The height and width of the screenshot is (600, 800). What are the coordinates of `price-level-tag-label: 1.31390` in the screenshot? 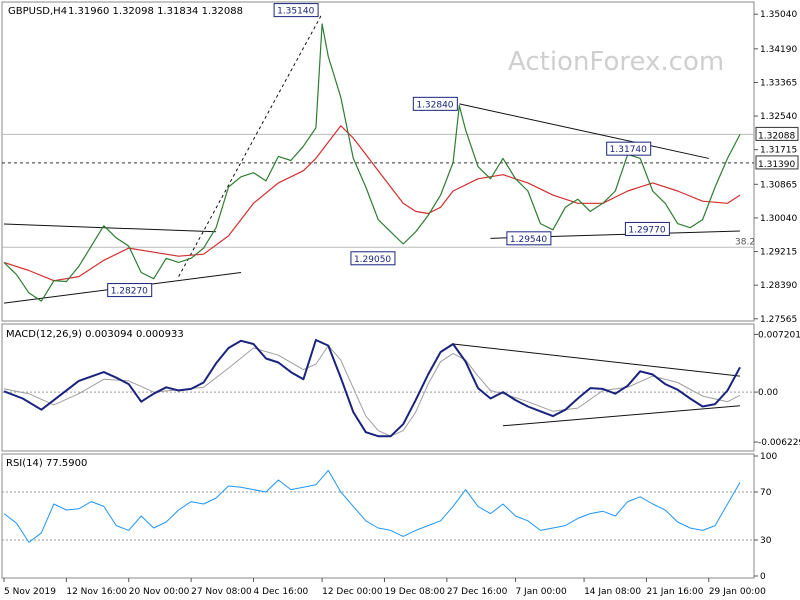 It's located at (776, 165).